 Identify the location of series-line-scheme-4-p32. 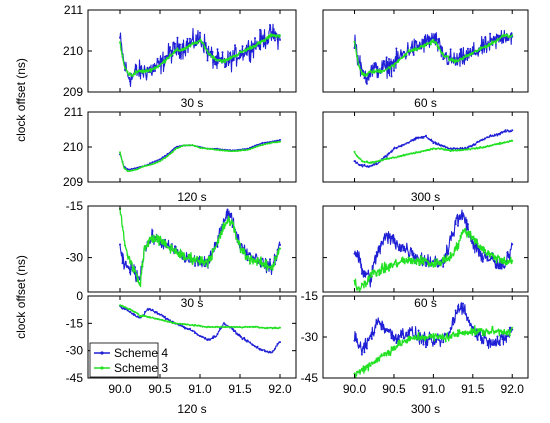
(433, 248).